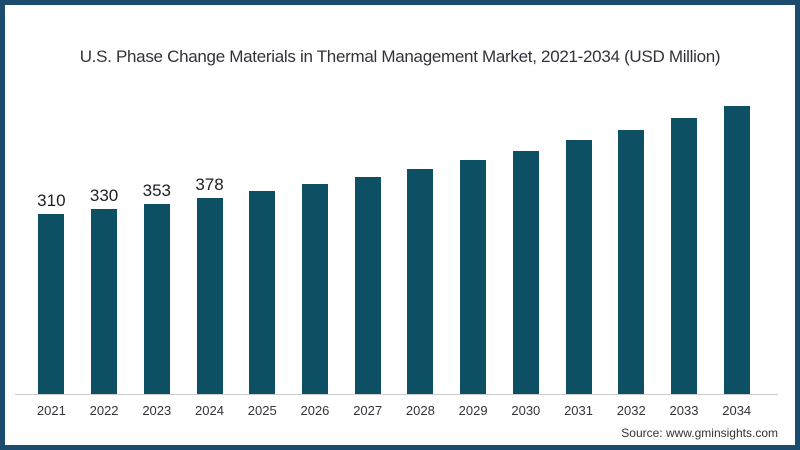 Image resolution: width=800 pixels, height=450 pixels. Describe the element at coordinates (51, 292) in the screenshot. I see `bar-2021: 310` at that location.